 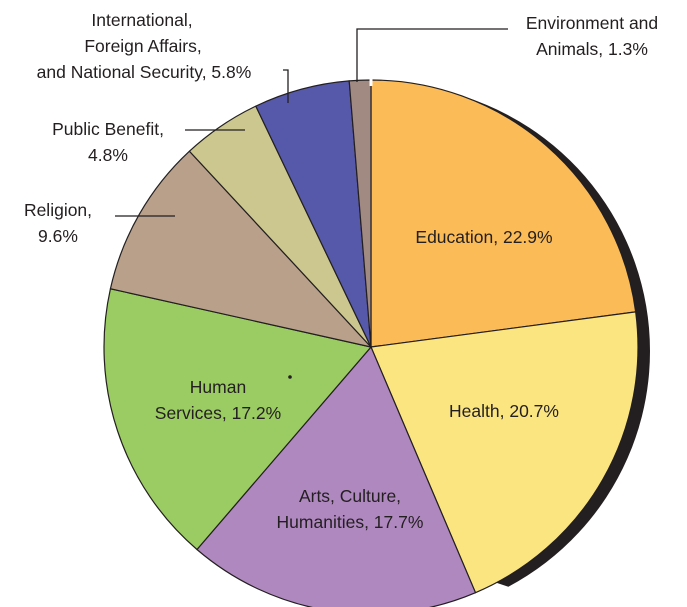 What do you see at coordinates (350, 496) in the screenshot?
I see `slice-label-line: Arts, Culture,` at bounding box center [350, 496].